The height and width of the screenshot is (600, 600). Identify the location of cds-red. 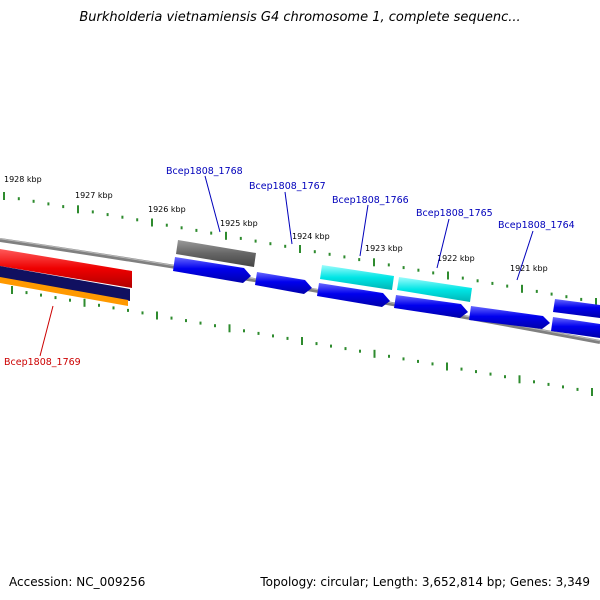
(66, 268).